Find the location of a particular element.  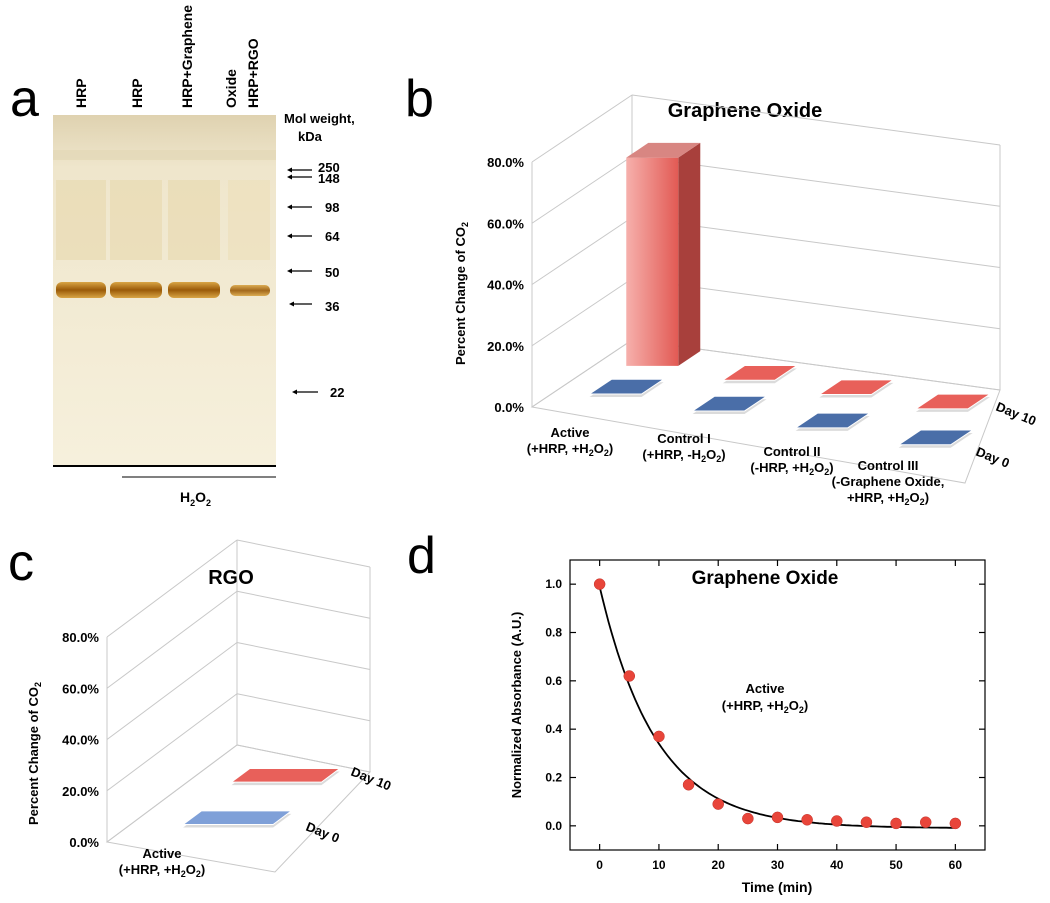

category-label: (-HRP, +H2O2) is located at coordinates (791, 468).